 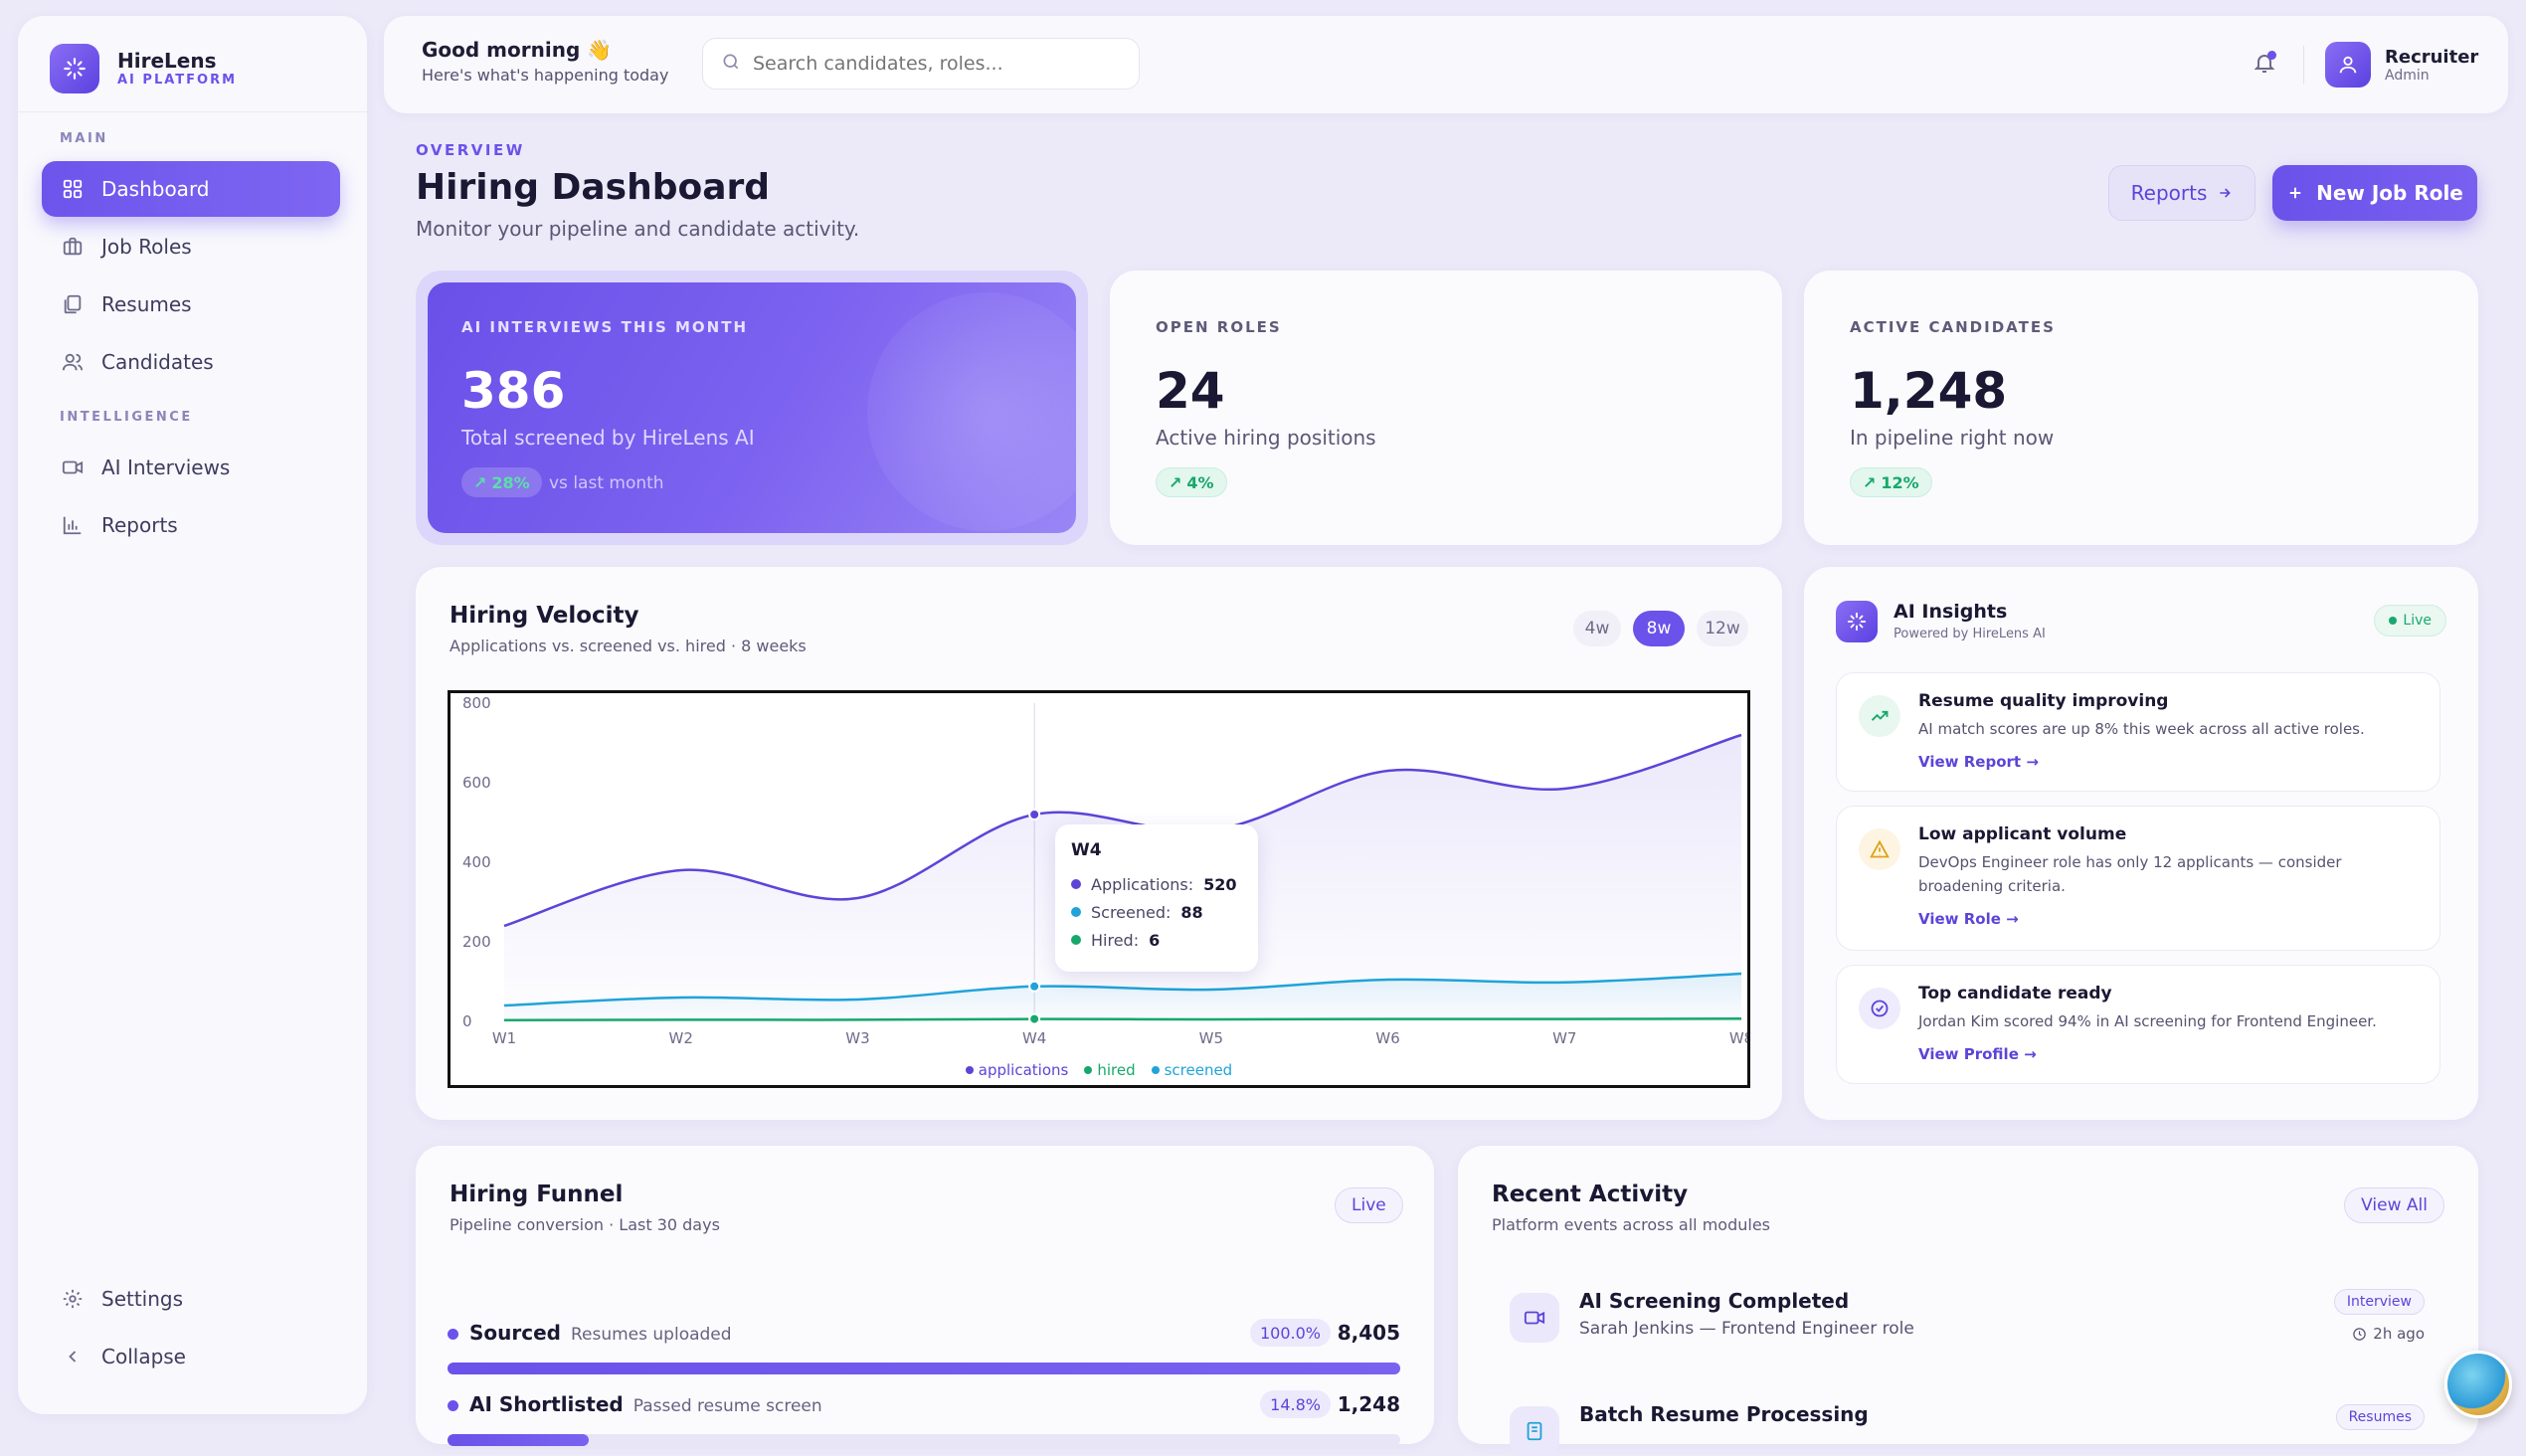 What do you see at coordinates (517, 50) in the screenshot?
I see `greeting-title: Good morning 👋` at bounding box center [517, 50].